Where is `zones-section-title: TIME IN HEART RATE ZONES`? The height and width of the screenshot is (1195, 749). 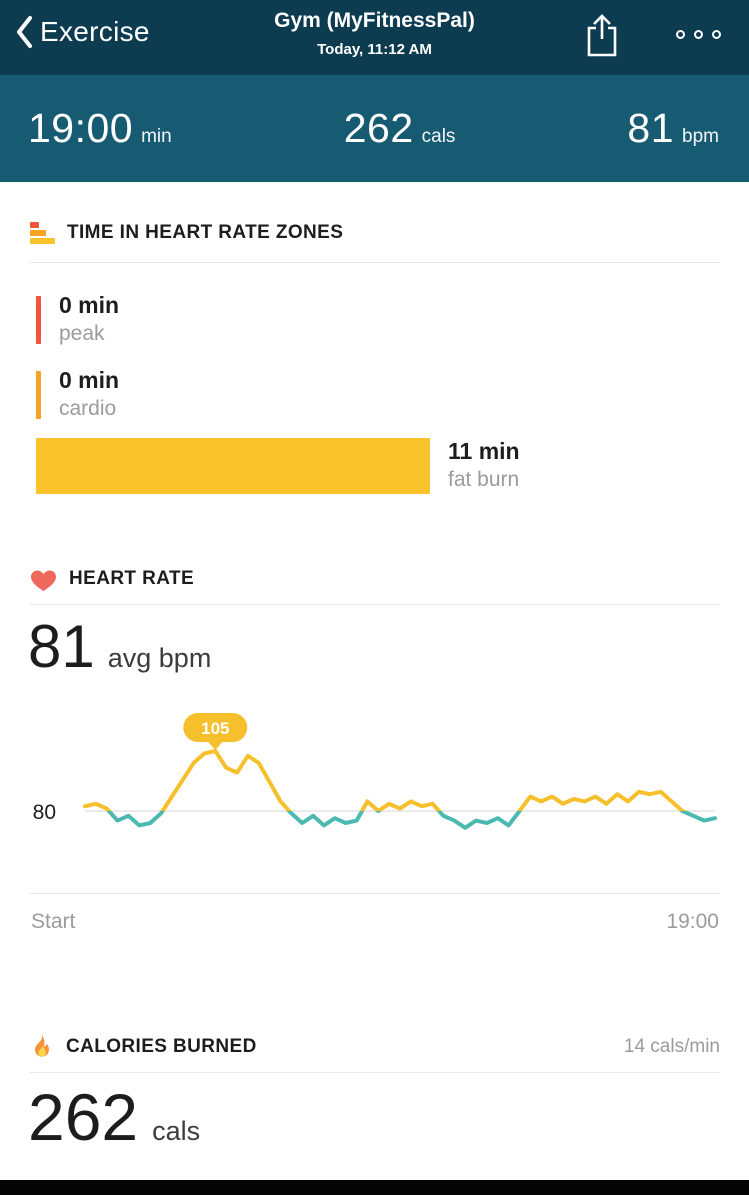 zones-section-title: TIME IN HEART RATE ZONES is located at coordinates (205, 232).